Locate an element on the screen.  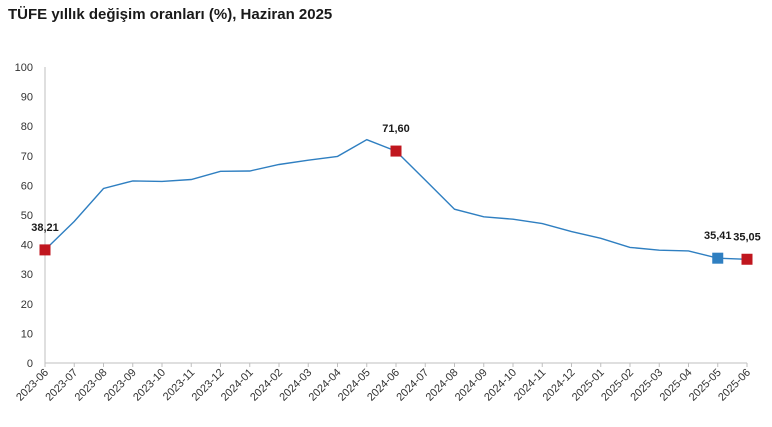
data-label: 71,60 is located at coordinates (396, 129).